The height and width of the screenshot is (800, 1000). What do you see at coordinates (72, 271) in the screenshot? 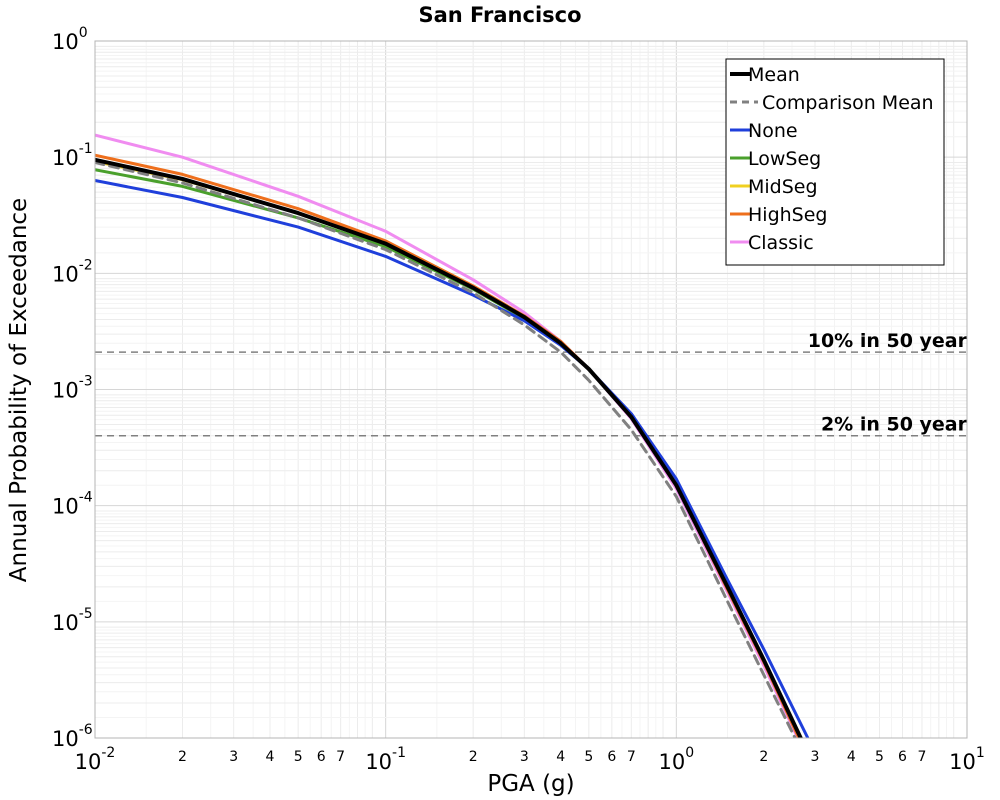
I see `y-tick-label: 10⁻²` at bounding box center [72, 271].